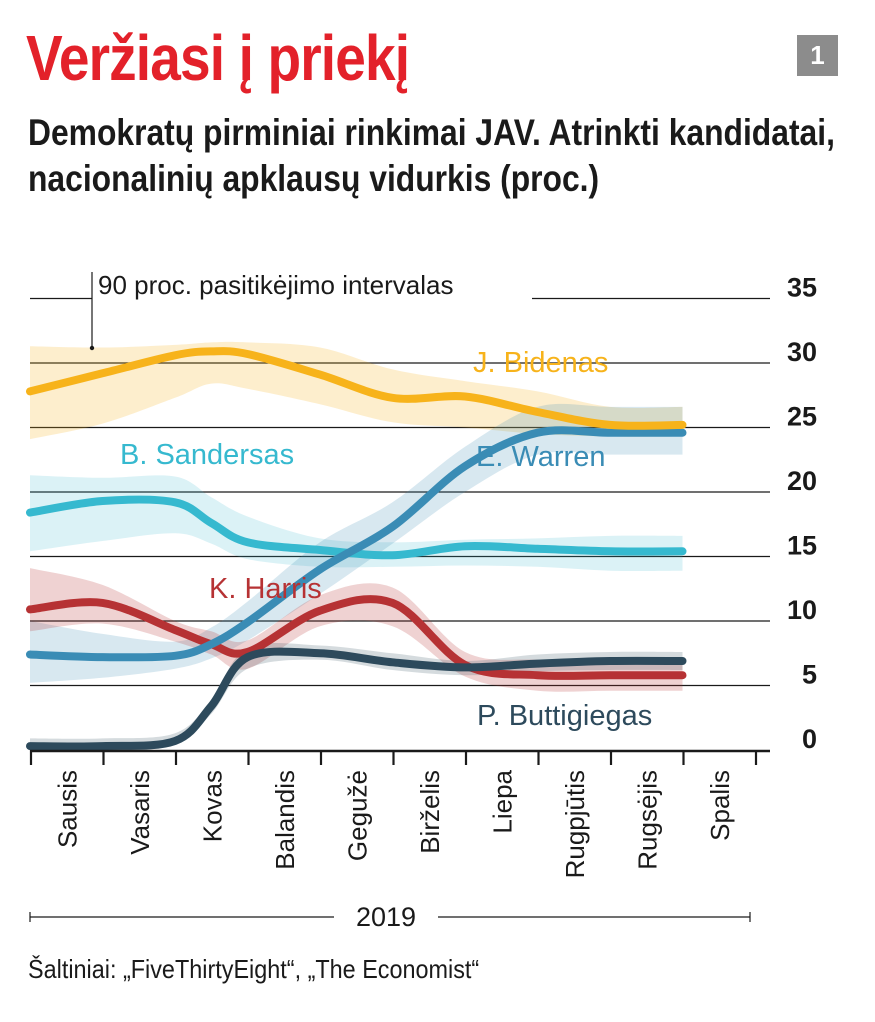 This screenshot has width=875, height=1022. What do you see at coordinates (647, 820) in the screenshot?
I see `x-tick-label: Rugsėjis` at bounding box center [647, 820].